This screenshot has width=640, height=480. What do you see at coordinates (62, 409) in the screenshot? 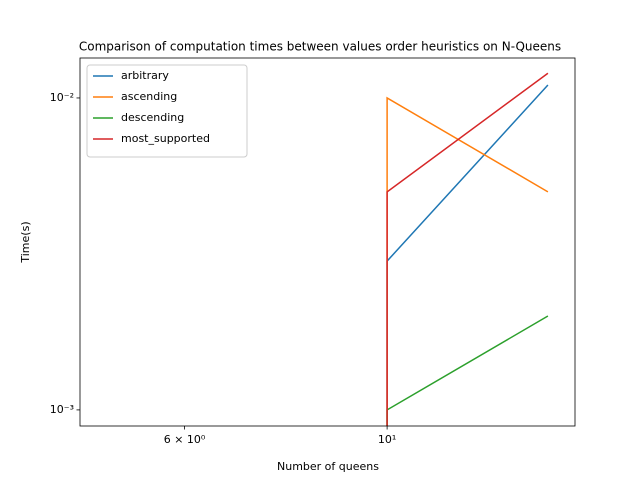
I see `y-tick-label: 10⁻³` at bounding box center [62, 409].